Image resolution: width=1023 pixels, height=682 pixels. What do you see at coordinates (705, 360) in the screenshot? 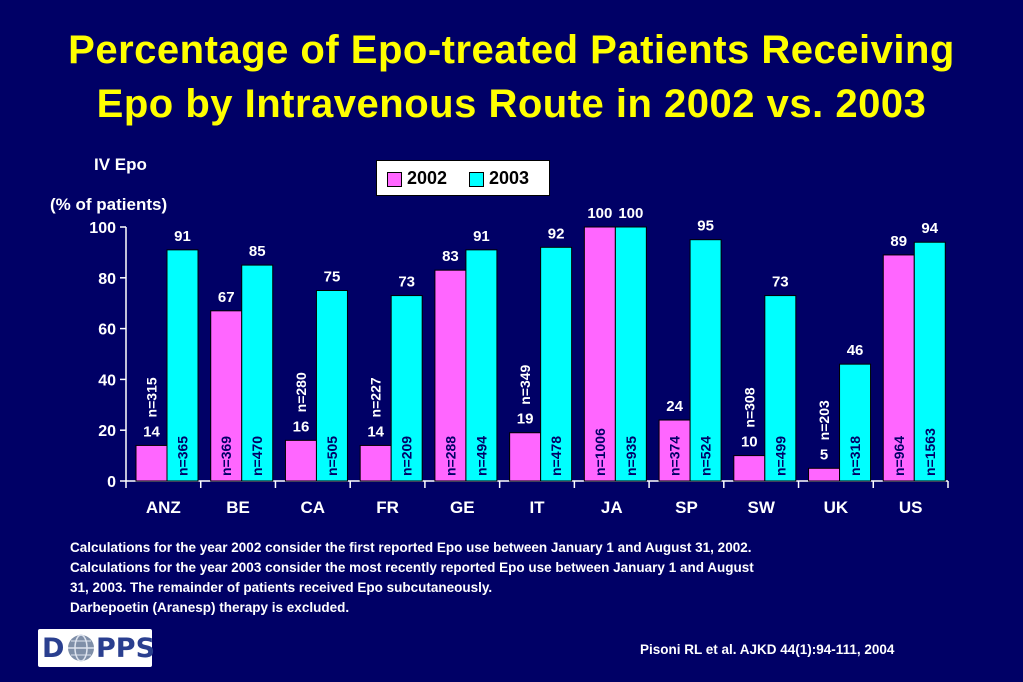
I see `bar-2003-sp` at bounding box center [705, 360].